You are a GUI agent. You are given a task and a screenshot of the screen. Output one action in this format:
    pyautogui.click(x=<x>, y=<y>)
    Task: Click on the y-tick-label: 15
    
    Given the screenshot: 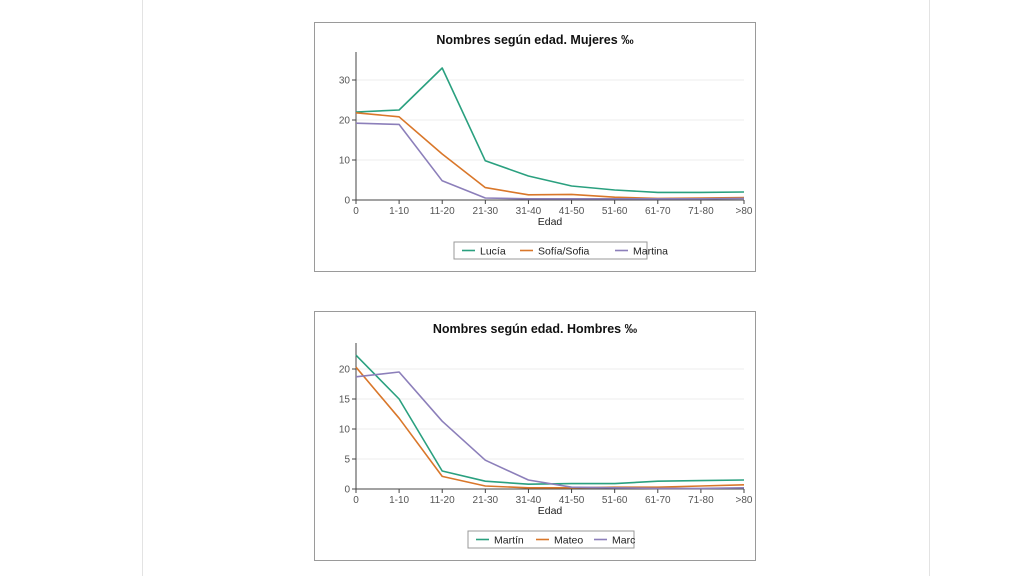 What is the action you would take?
    pyautogui.click(x=345, y=400)
    